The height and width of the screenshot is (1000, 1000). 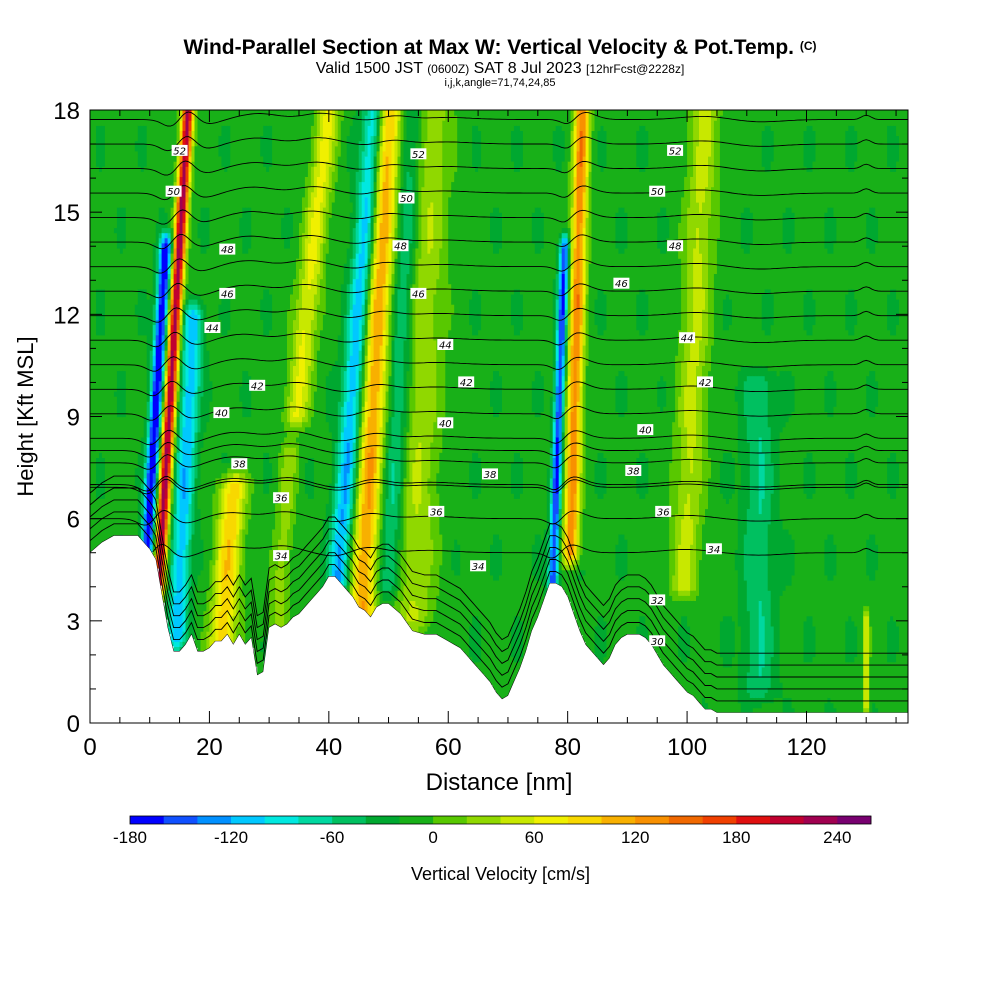 I want to click on contour-label-bg, so click(x=445, y=344).